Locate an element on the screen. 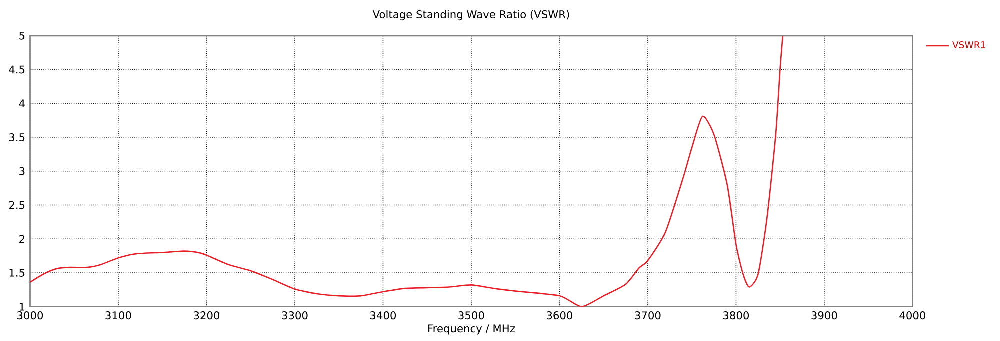  y-tick-label: 2.5 is located at coordinates (17, 205).